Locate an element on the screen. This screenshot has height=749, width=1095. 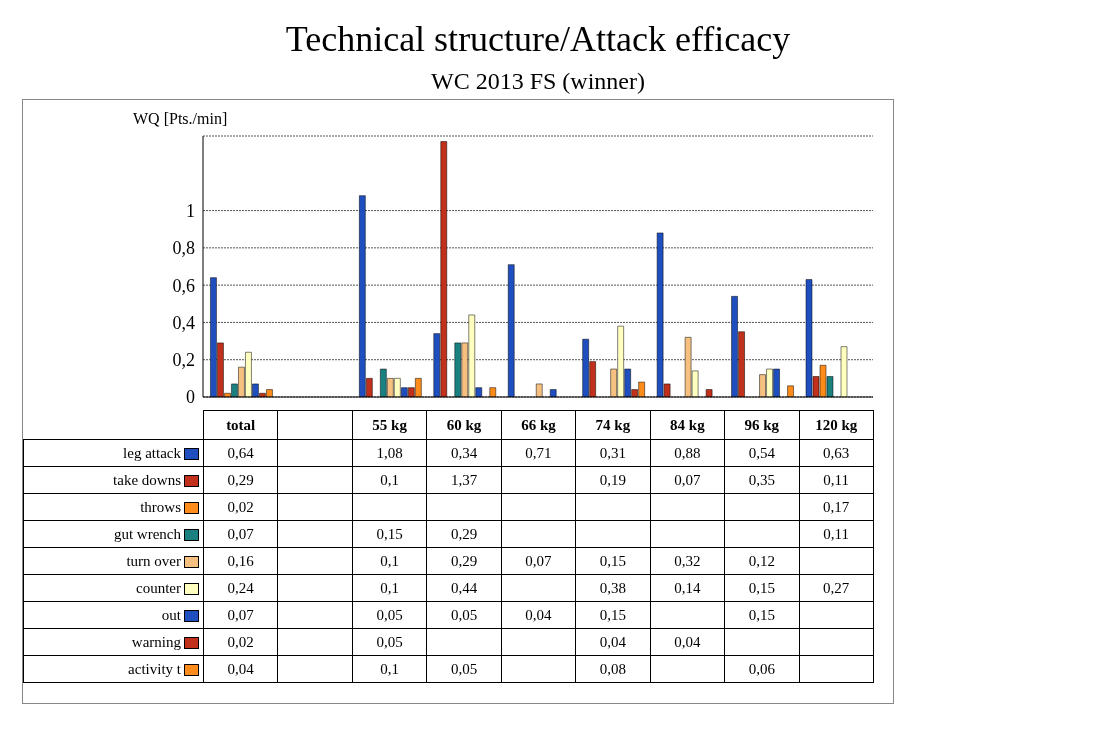
data-label: 0,64 is located at coordinates (240, 453).